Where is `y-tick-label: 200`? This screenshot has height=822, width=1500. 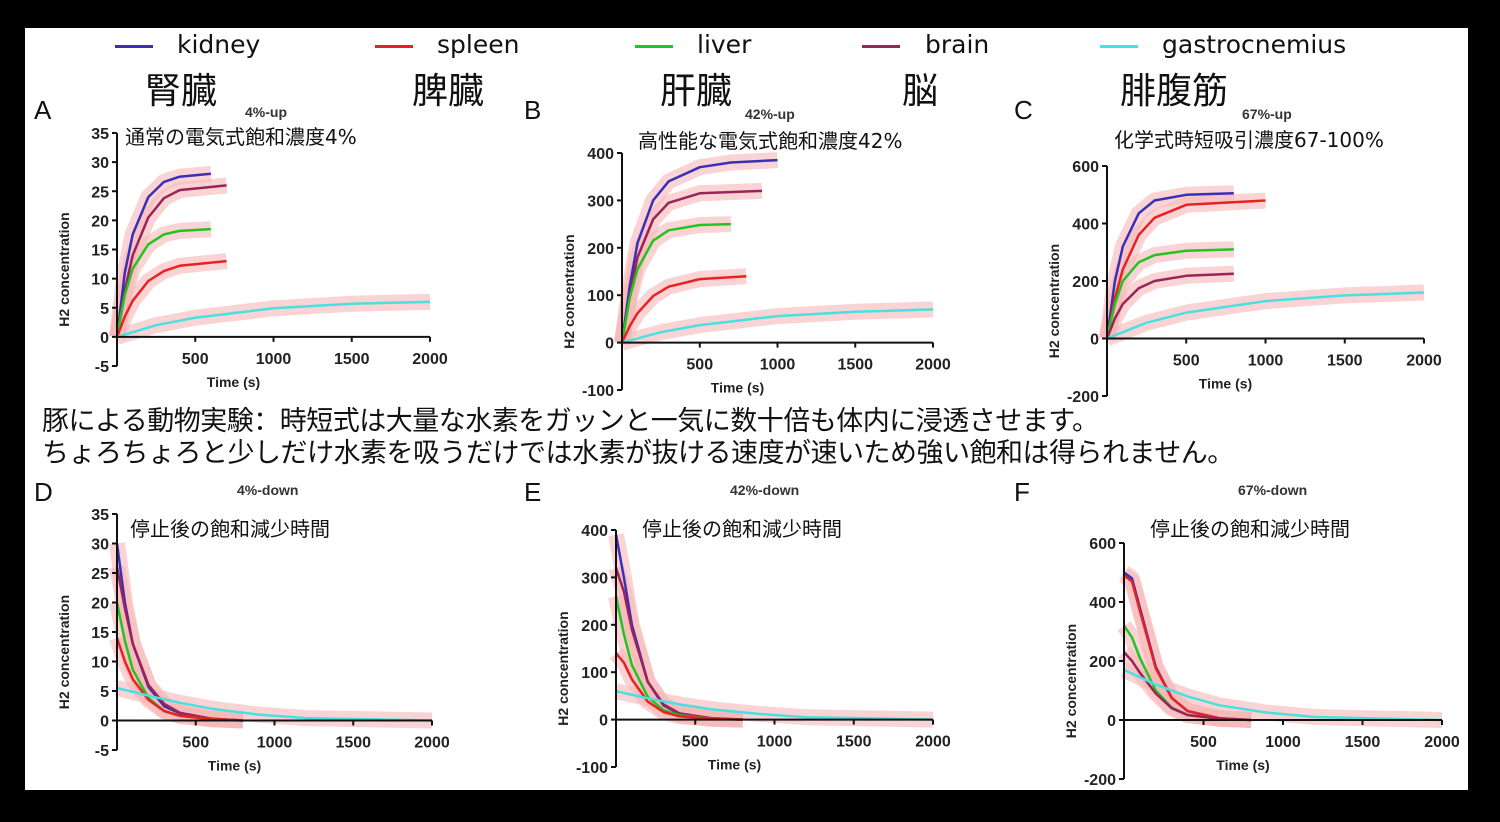 y-tick-label: 200 is located at coordinates (1085, 282).